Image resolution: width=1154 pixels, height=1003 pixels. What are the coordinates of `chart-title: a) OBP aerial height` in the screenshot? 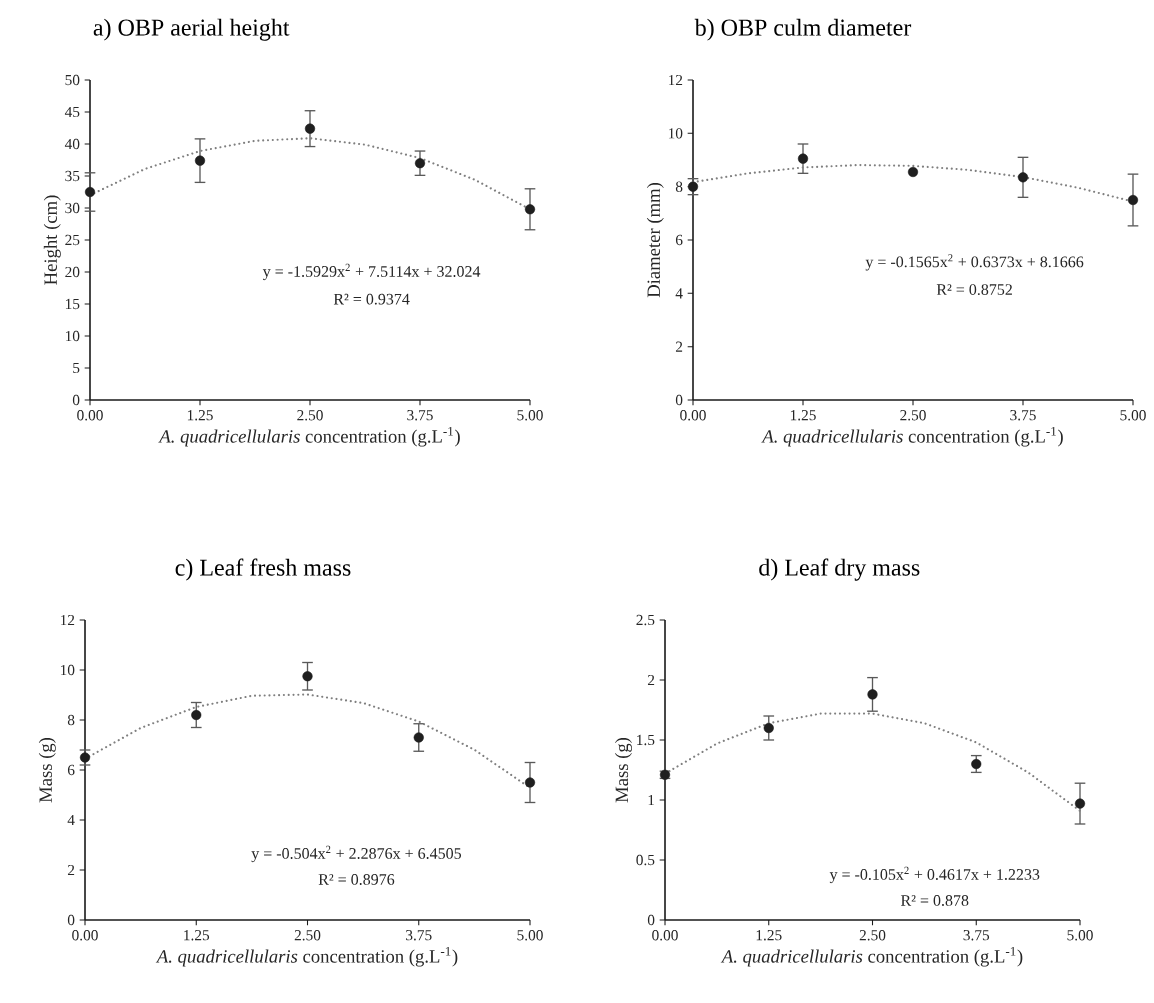 It's located at (191, 29).